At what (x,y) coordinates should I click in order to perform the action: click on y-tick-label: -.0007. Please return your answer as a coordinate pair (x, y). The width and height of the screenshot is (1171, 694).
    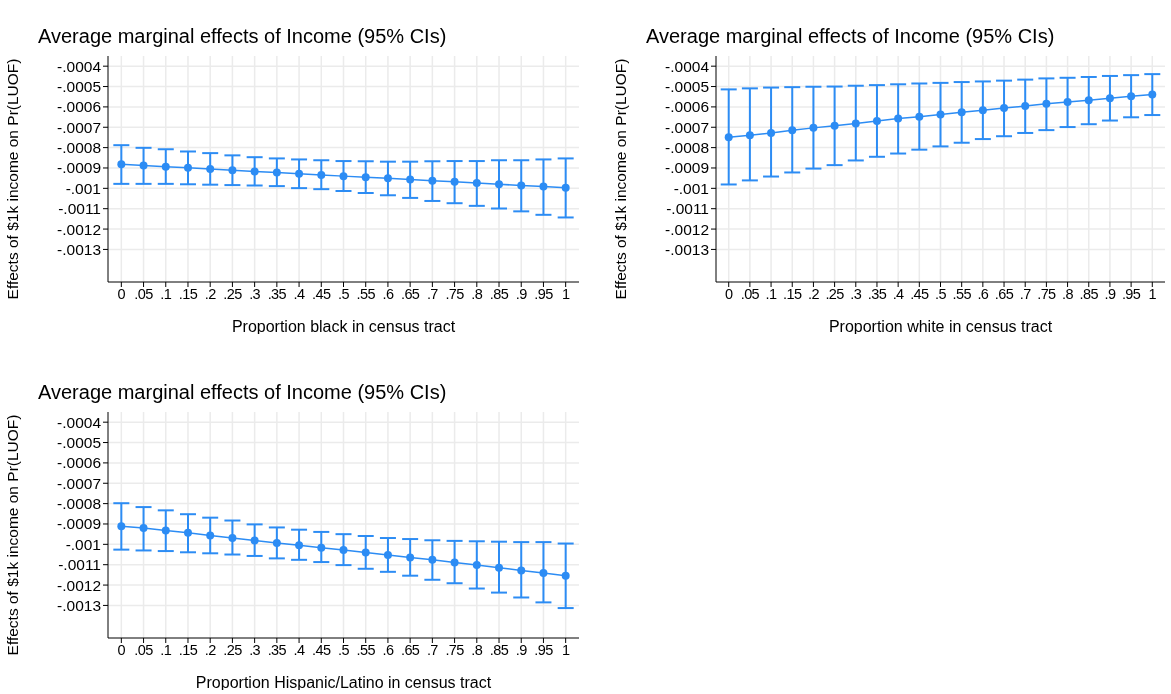
    Looking at the image, I should click on (687, 127).